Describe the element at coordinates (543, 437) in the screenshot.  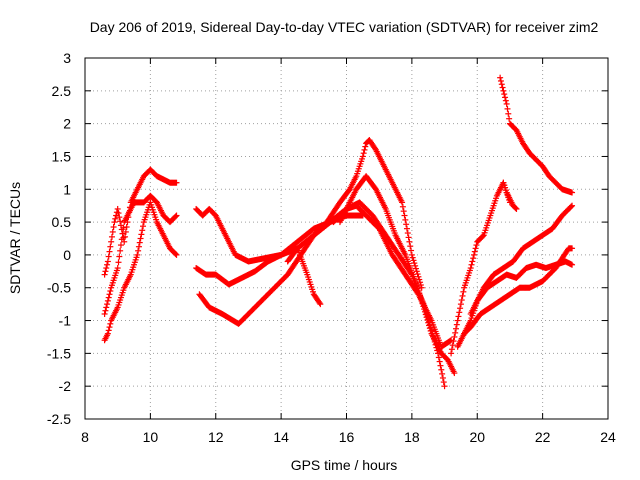
I see `x-tick-label: 22` at that location.